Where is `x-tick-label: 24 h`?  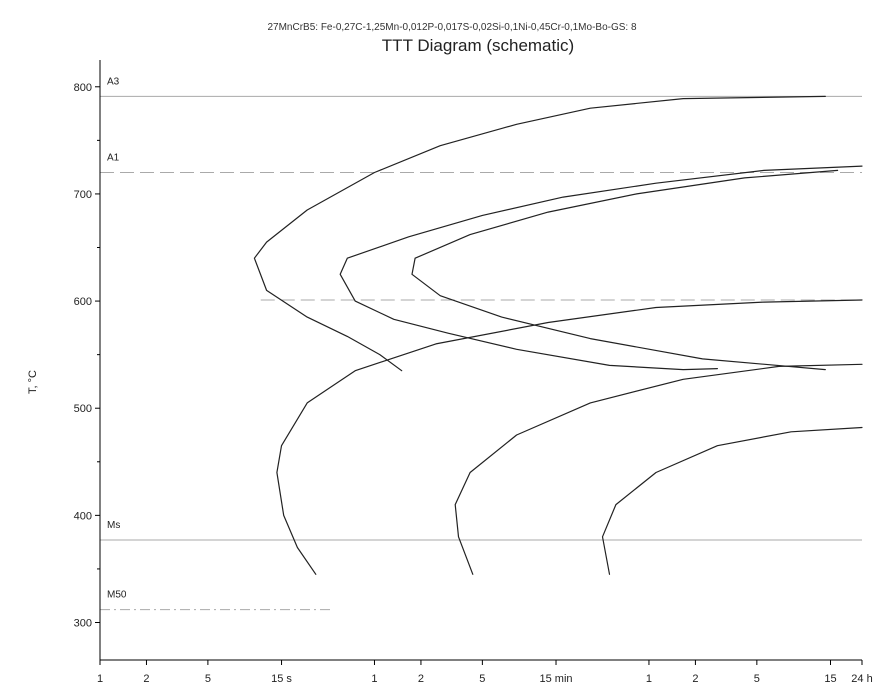 x-tick-label: 24 h is located at coordinates (861, 679).